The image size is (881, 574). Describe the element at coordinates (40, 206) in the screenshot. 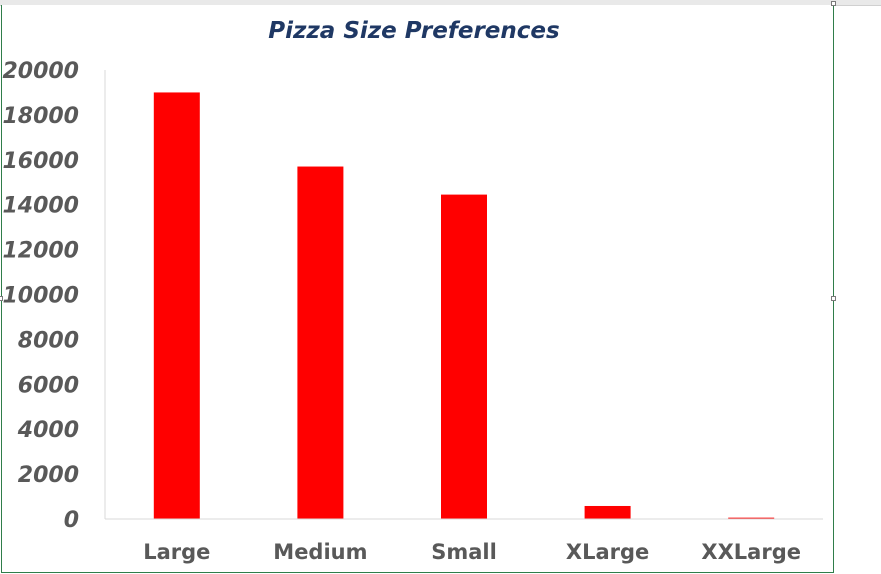

I see `y-tick-label: 14000` at that location.